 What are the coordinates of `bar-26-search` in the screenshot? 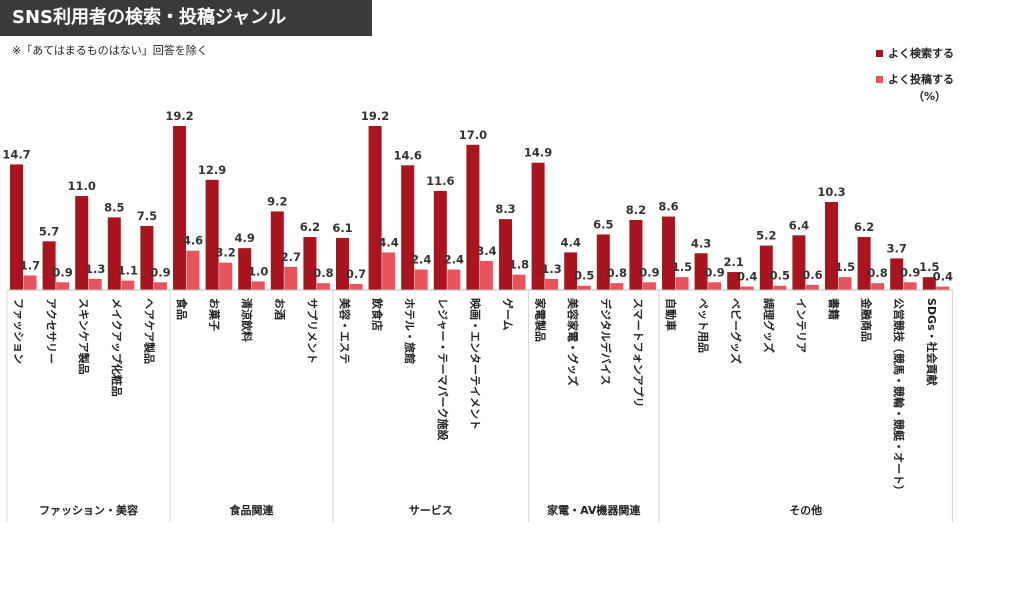 It's located at (864, 263).